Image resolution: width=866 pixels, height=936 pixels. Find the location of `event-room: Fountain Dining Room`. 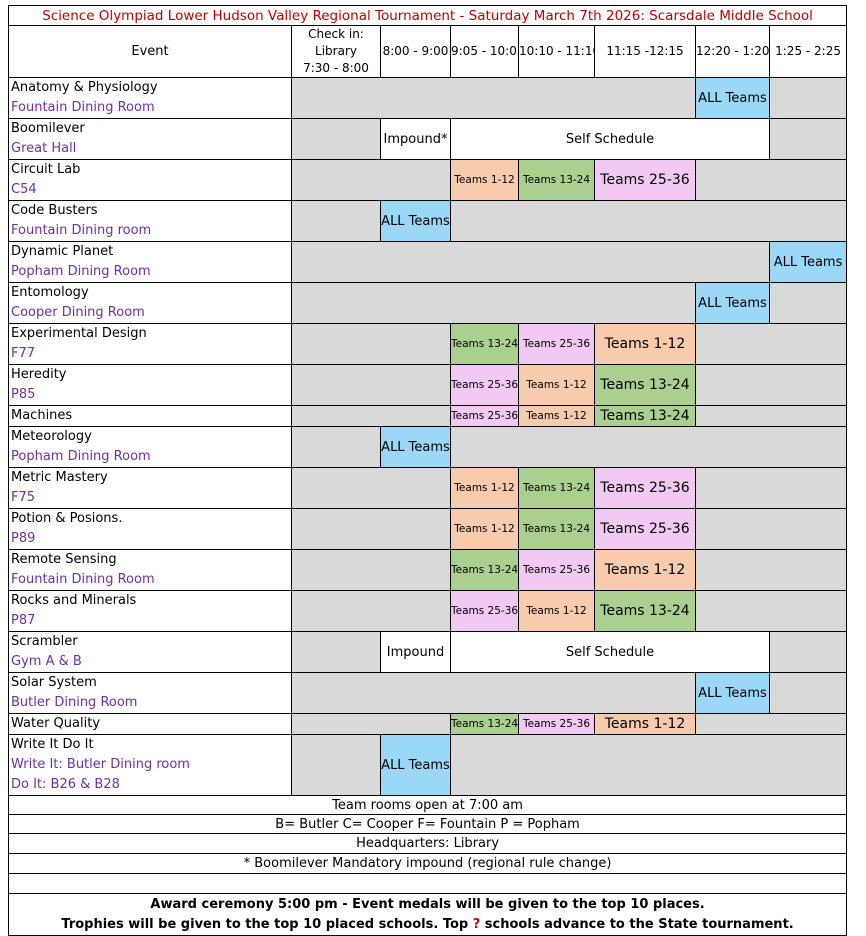

event-room: Fountain Dining Room is located at coordinates (83, 579).